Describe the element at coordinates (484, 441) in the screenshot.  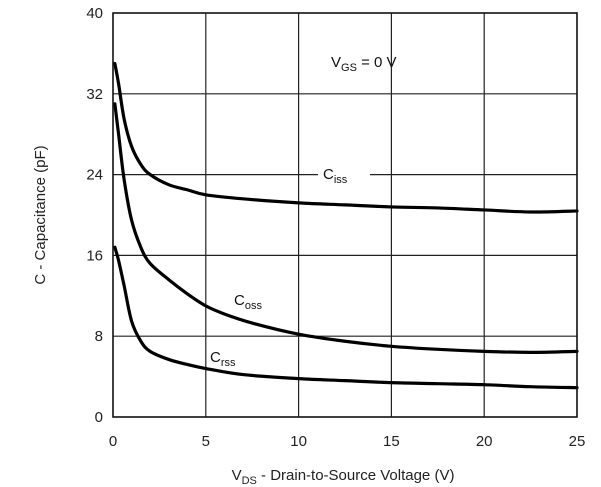
I see `x-tick-label: 20` at that location.